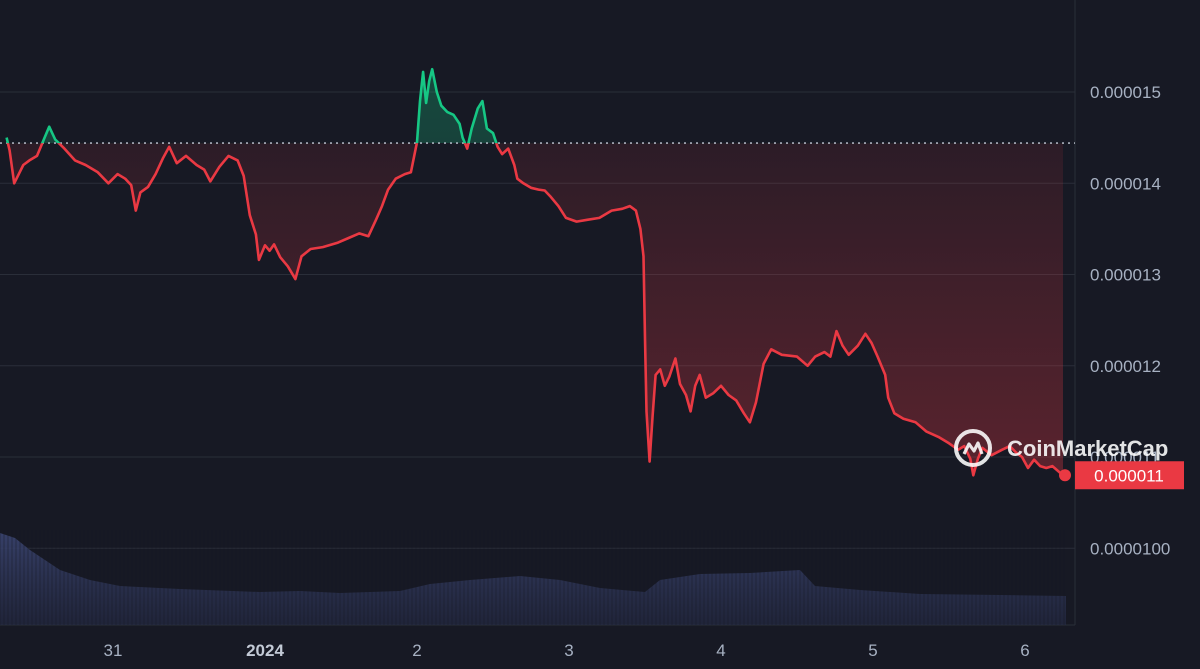 Image resolution: width=1200 pixels, height=669 pixels. What do you see at coordinates (1130, 548) in the screenshot?
I see `y-tick-label: 0.0000100` at bounding box center [1130, 548].